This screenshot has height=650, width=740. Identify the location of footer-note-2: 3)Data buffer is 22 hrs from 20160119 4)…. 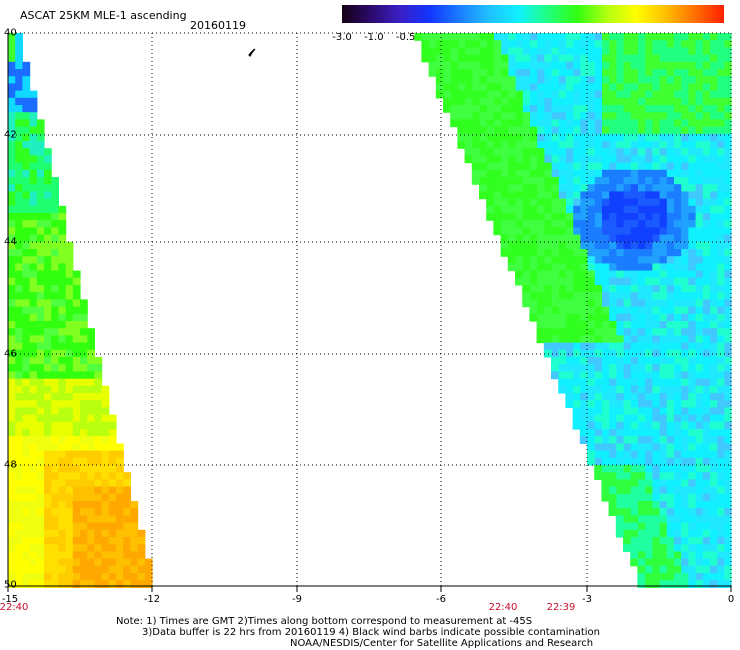
(371, 632).